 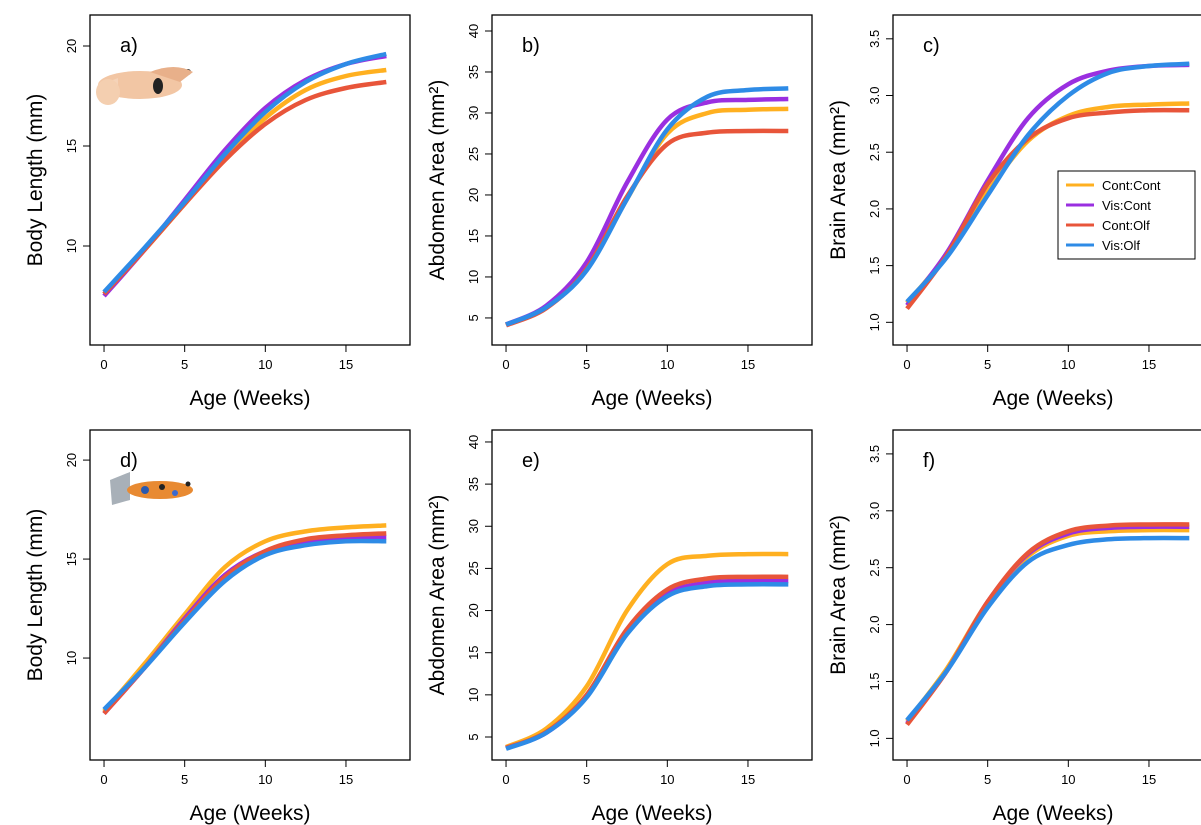 I want to click on panel-title: f), so click(x=929, y=461).